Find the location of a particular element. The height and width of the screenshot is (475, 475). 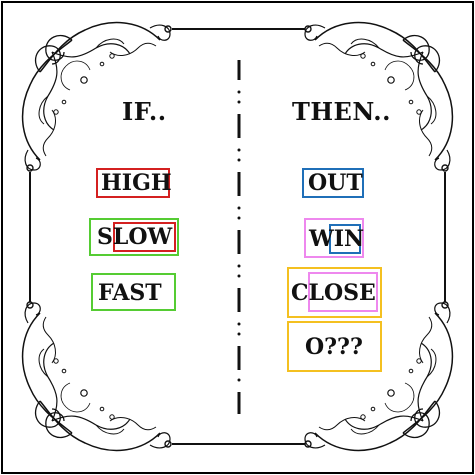

high-box is located at coordinates (133, 183).